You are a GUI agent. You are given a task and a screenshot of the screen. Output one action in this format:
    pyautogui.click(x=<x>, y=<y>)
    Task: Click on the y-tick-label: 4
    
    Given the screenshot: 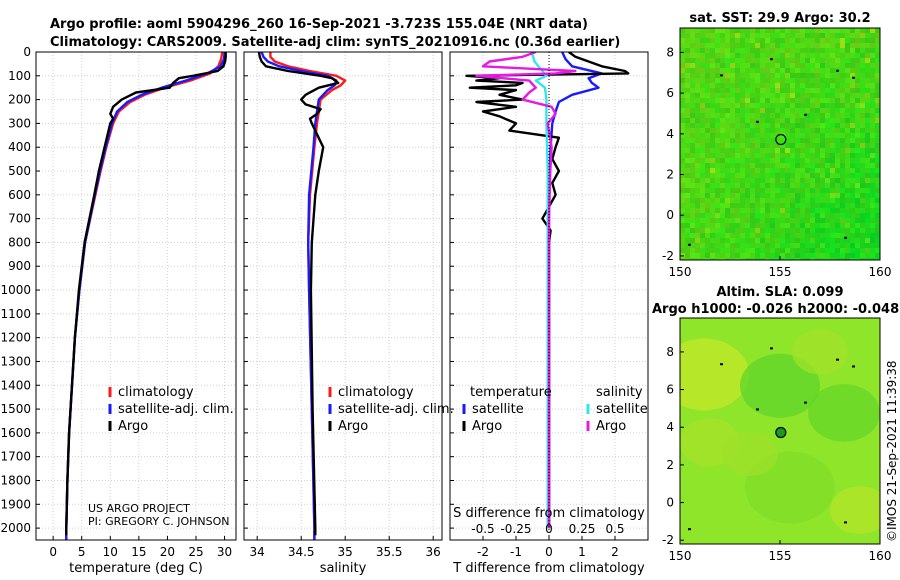 What is the action you would take?
    pyautogui.click(x=670, y=427)
    